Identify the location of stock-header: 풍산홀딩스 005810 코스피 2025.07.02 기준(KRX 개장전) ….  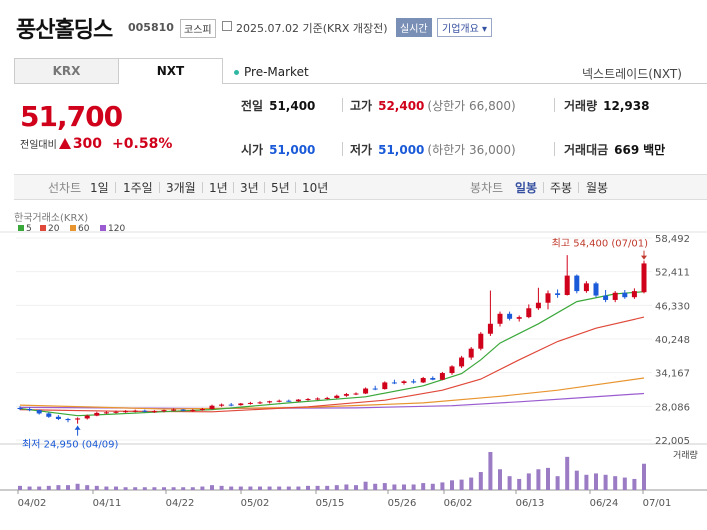
(361, 26).